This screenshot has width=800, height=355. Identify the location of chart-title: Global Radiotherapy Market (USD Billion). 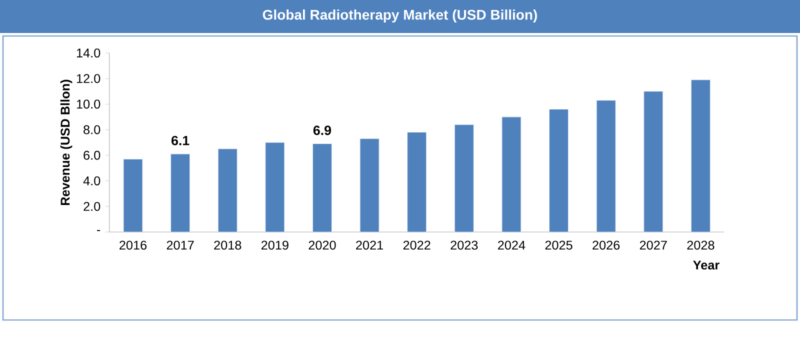
(399, 16).